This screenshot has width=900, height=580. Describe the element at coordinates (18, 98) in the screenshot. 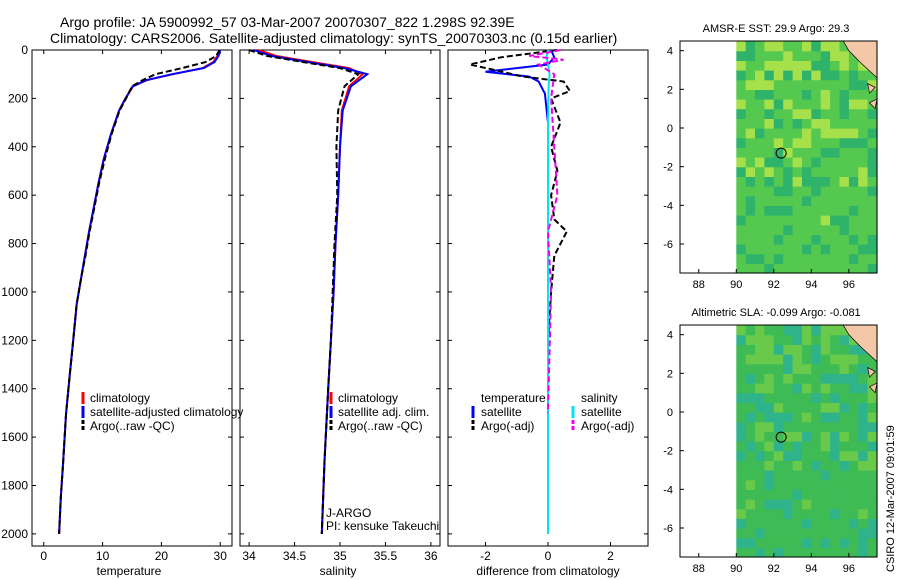

I see `y-tick-label: 200` at that location.